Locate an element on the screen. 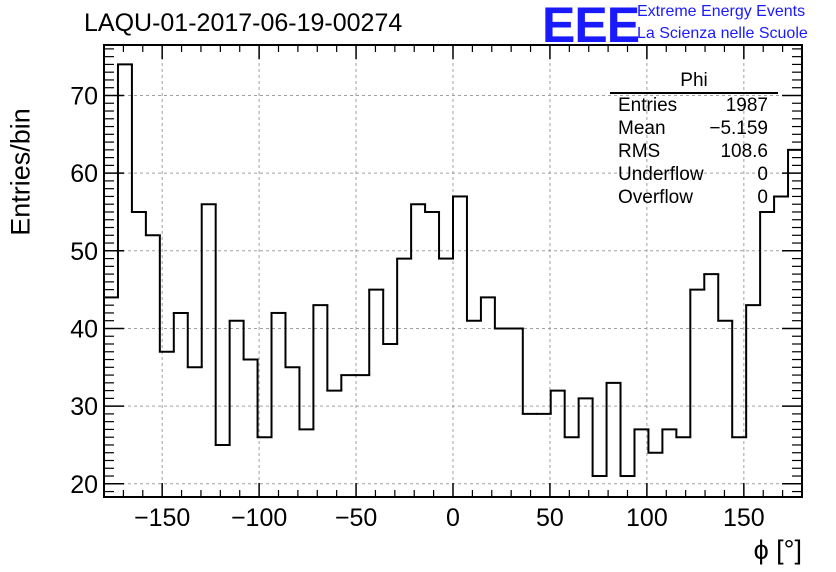  logo-caption-line2: La Scienza nelle Scuole is located at coordinates (722, 33).